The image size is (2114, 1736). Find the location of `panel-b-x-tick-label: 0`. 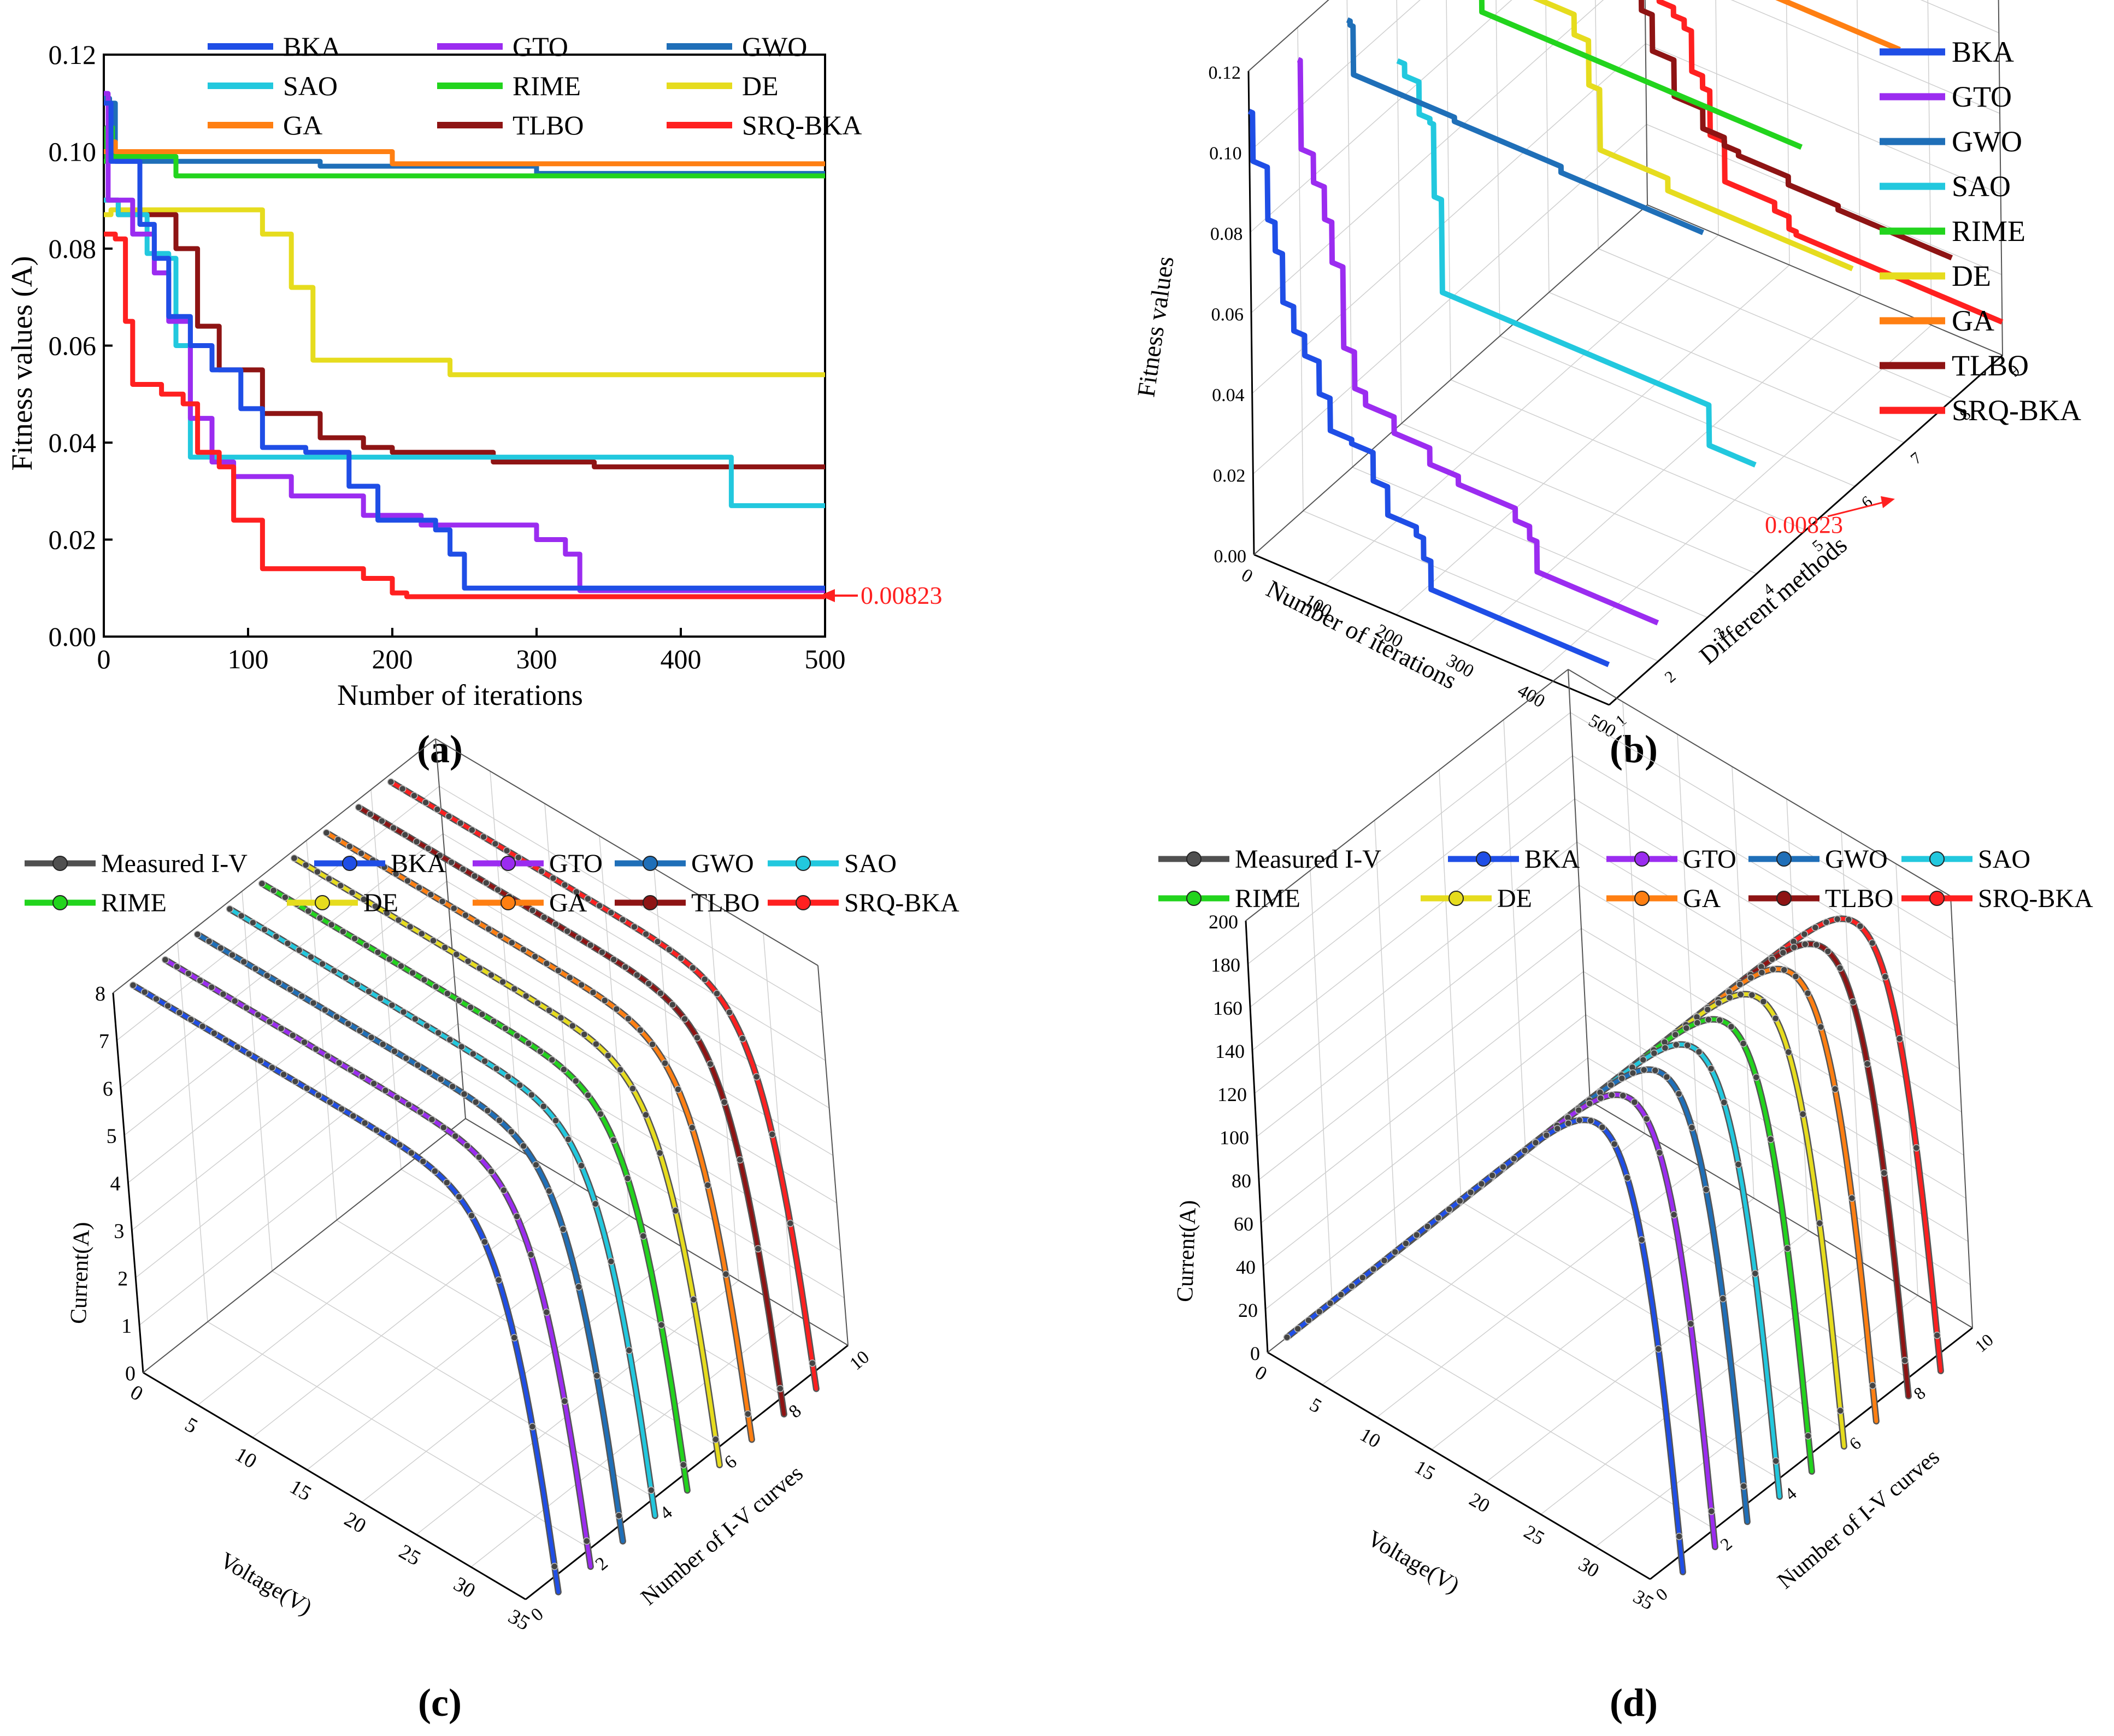

panel-b-x-tick-label: 0 is located at coordinates (1247, 576).